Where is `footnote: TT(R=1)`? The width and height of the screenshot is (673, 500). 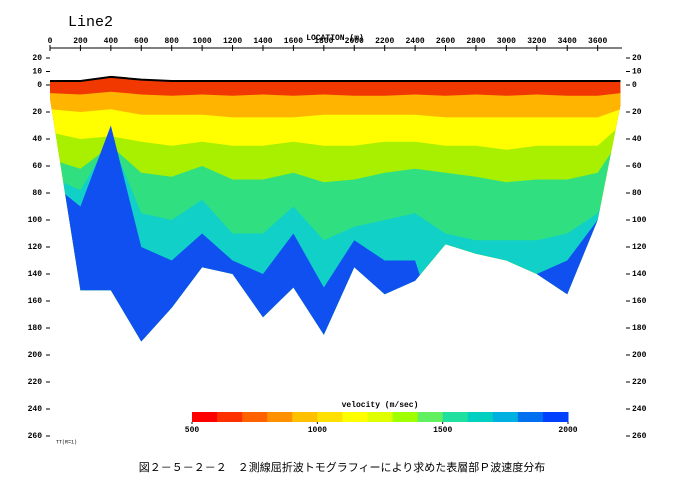 footnote: TT(R=1) is located at coordinates (66, 442).